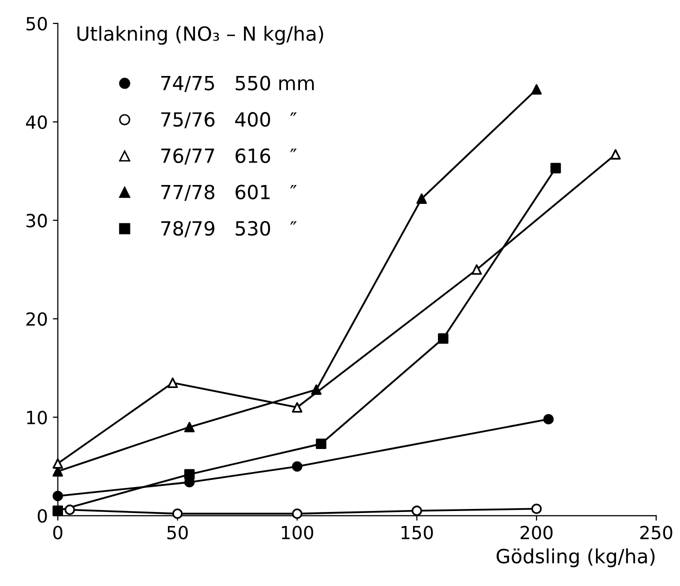 The image size is (680, 586). I want to click on y-tick-label: 40, so click(36, 122).